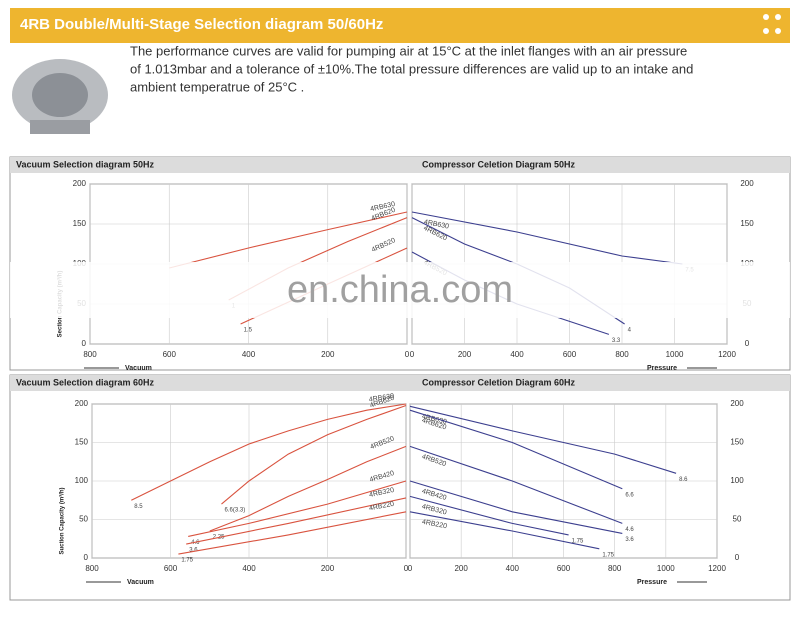 This screenshot has height=618, width=800. Describe the element at coordinates (85, 382) in the screenshot. I see `chart-title: Vacuum Selection diagram 60Hz` at that location.